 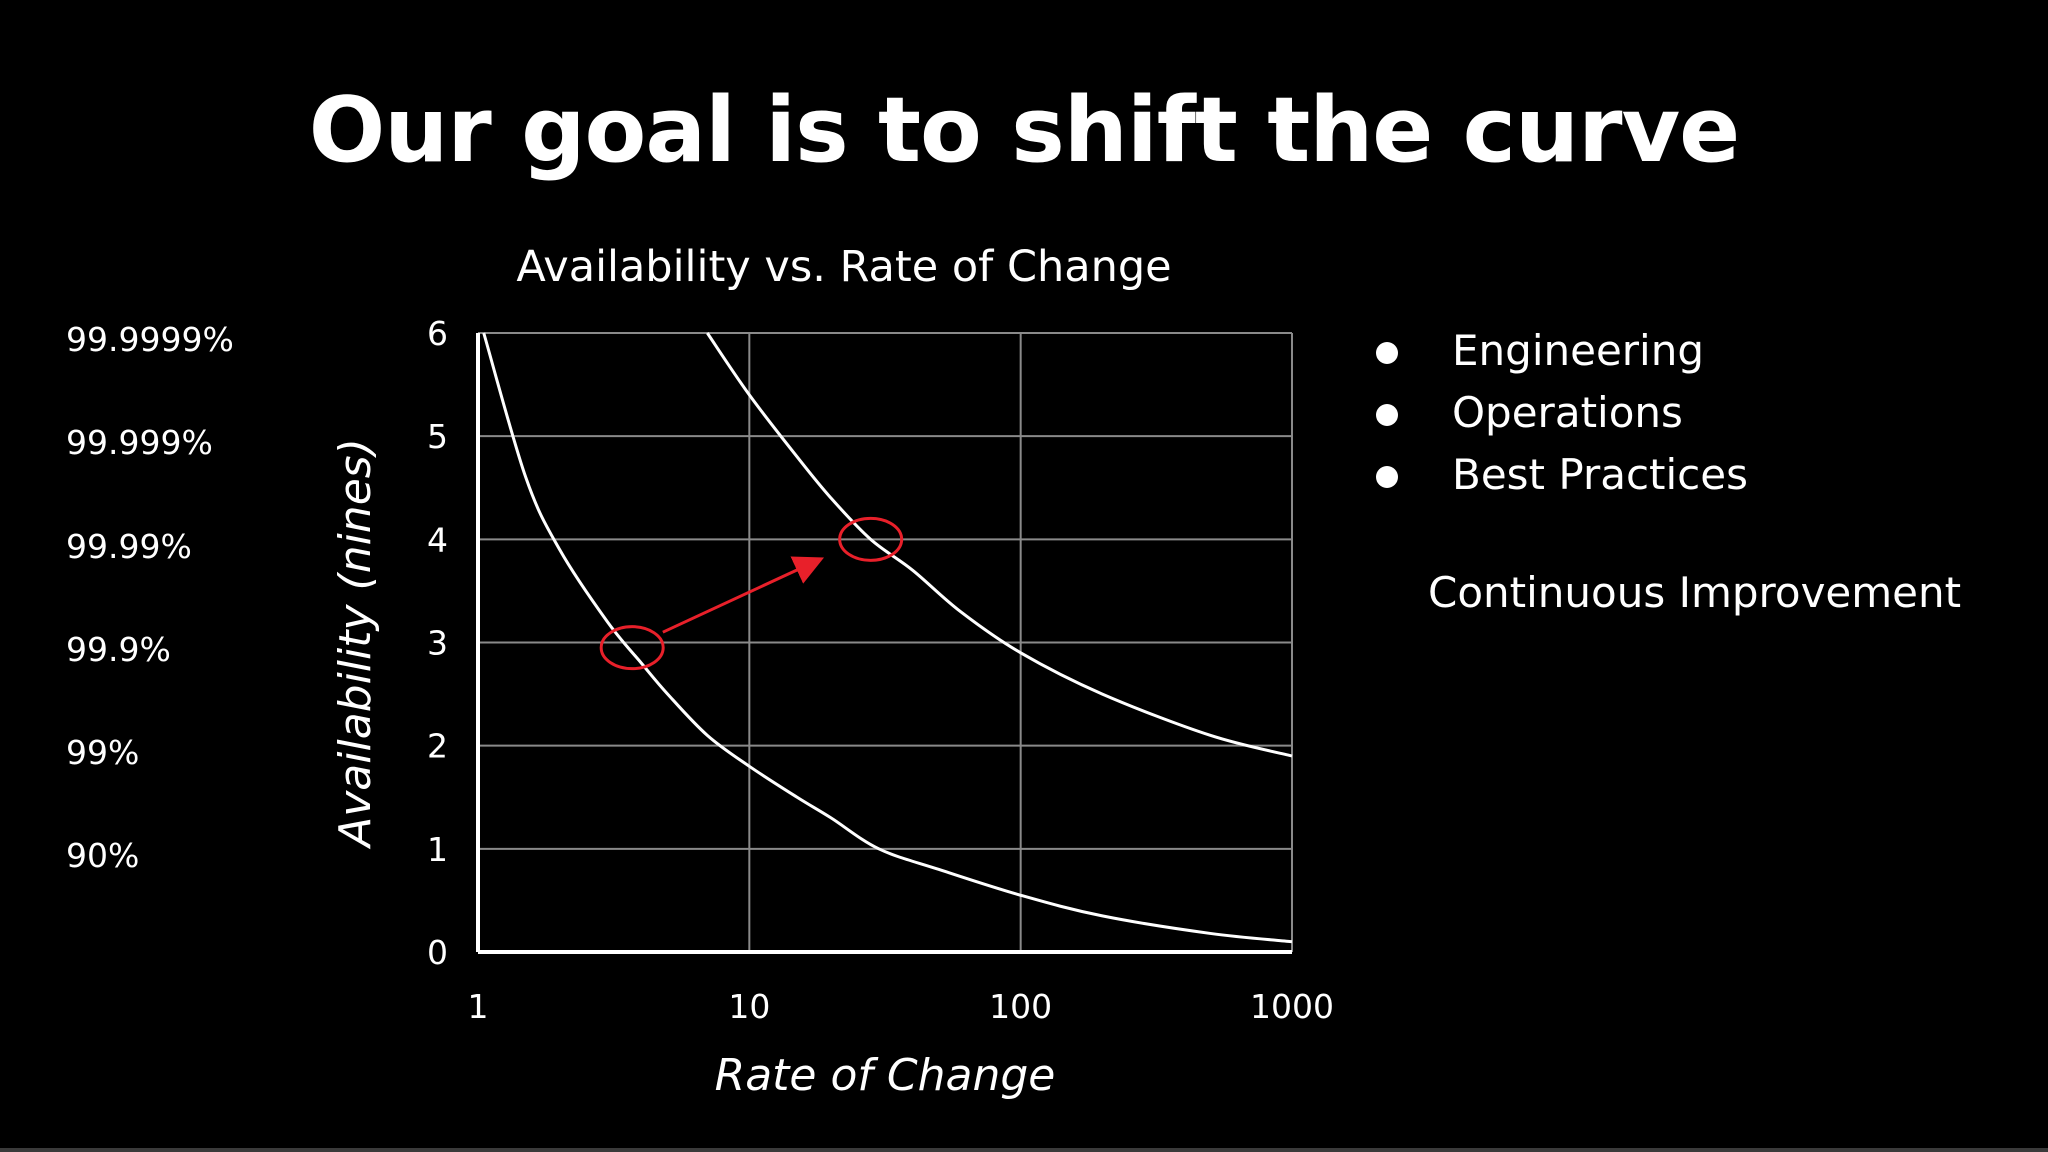 What do you see at coordinates (1578, 350) in the screenshot?
I see `bullet-text: Engineering` at bounding box center [1578, 350].